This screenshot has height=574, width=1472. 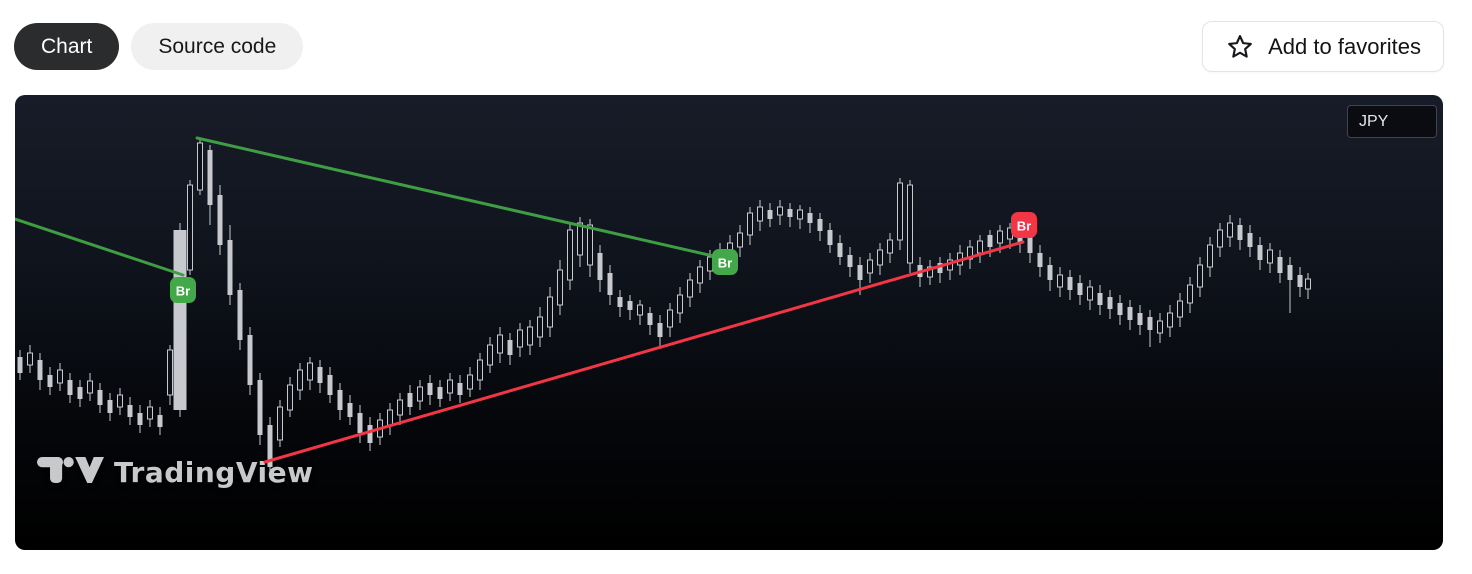 What do you see at coordinates (1344, 46) in the screenshot?
I see `add-to-favorites-label: Add to favorites` at bounding box center [1344, 46].